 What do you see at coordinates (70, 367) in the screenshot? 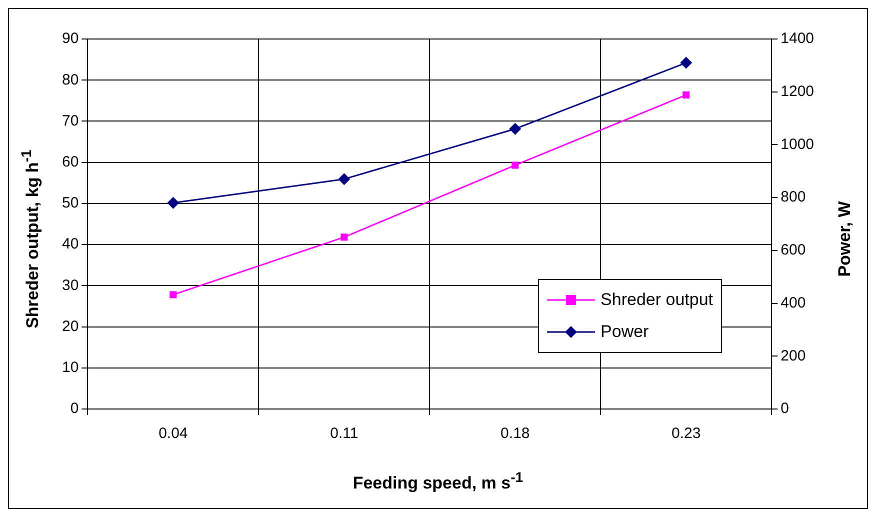
I see `y-tick-label: 10` at bounding box center [70, 367].